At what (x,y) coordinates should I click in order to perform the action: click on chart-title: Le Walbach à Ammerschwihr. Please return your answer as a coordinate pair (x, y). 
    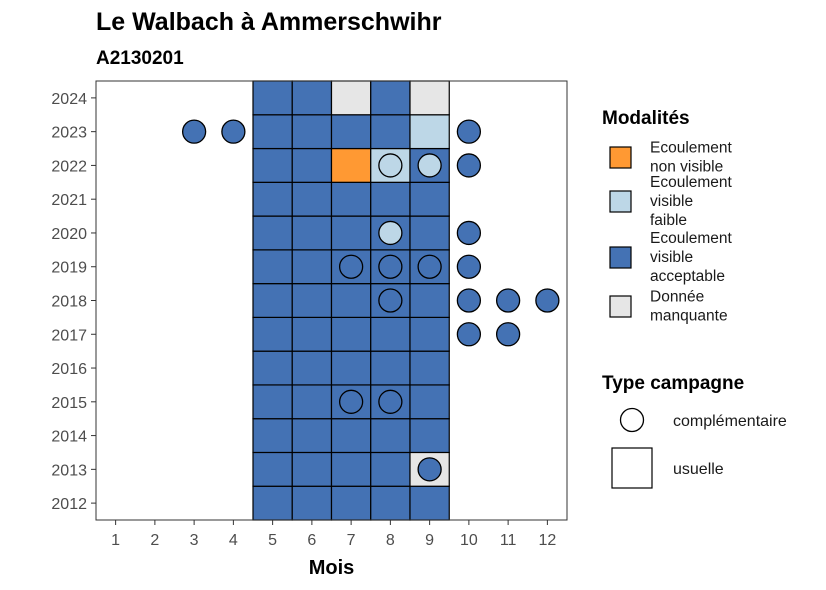
    Looking at the image, I should click on (269, 22).